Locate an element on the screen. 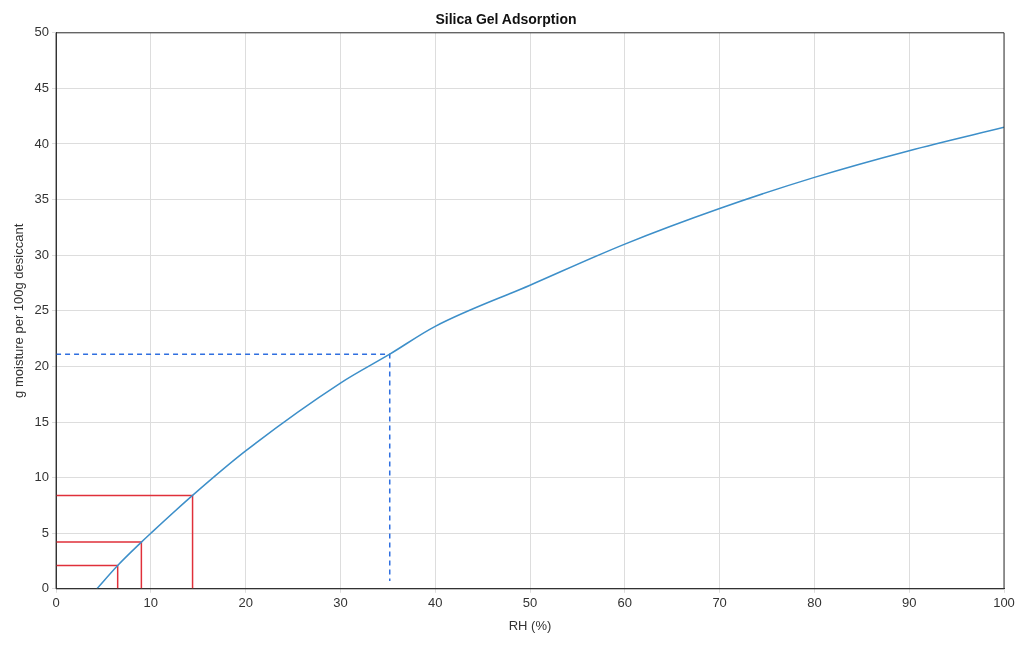 This screenshot has height=649, width=1029. chart-title: Silica Gel Adsorption is located at coordinates (506, 19).